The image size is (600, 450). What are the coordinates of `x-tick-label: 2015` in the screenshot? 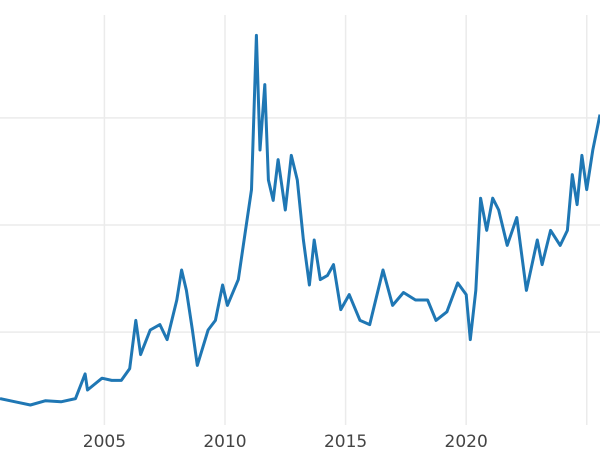 It's located at (345, 441).